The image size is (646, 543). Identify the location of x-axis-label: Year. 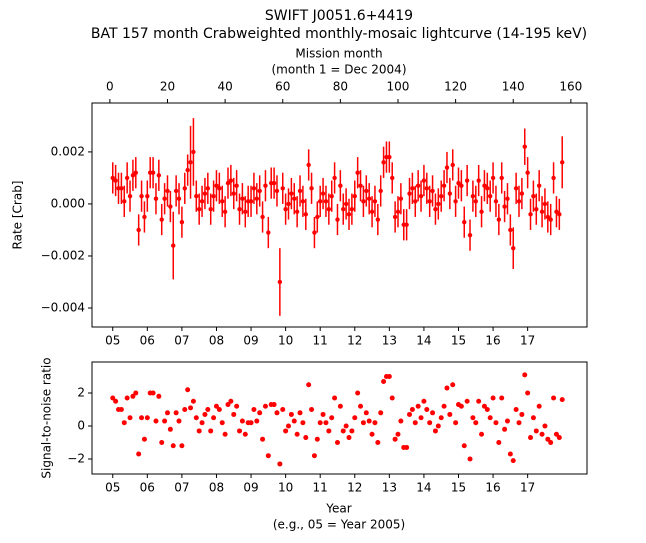
(338, 509).